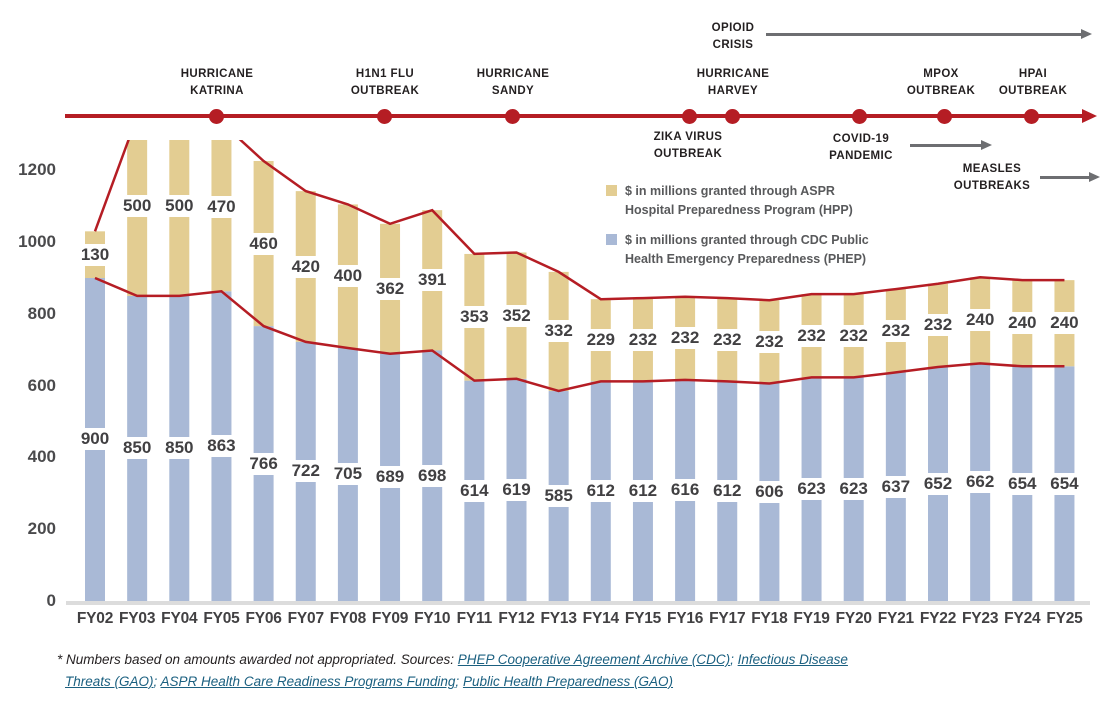 The image size is (1111, 715). What do you see at coordinates (1022, 323) in the screenshot?
I see `hpp-value-label-FY24: 240` at bounding box center [1022, 323].